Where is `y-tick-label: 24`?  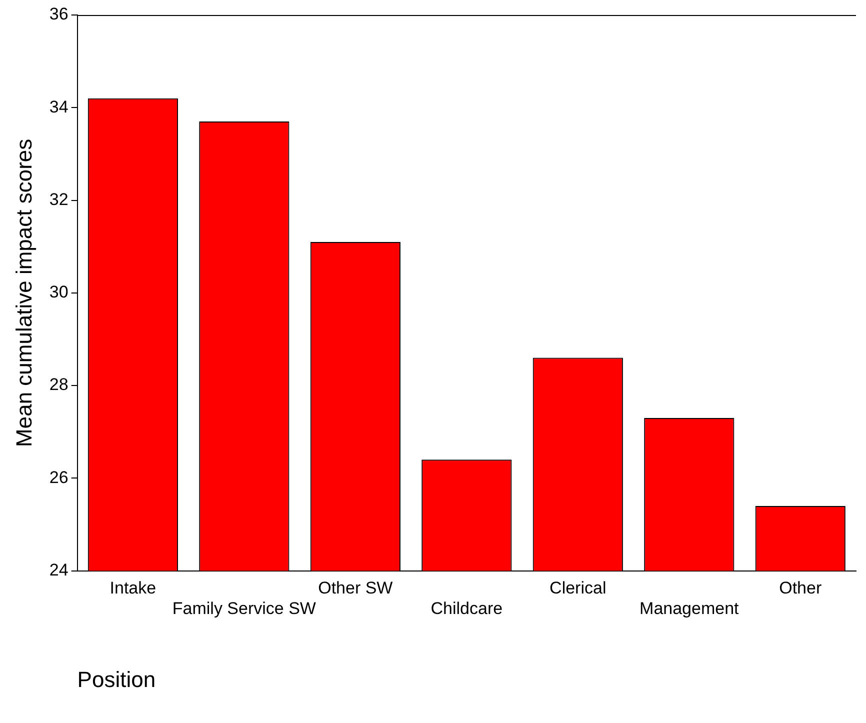 y-tick-label: 24 is located at coordinates (58, 570).